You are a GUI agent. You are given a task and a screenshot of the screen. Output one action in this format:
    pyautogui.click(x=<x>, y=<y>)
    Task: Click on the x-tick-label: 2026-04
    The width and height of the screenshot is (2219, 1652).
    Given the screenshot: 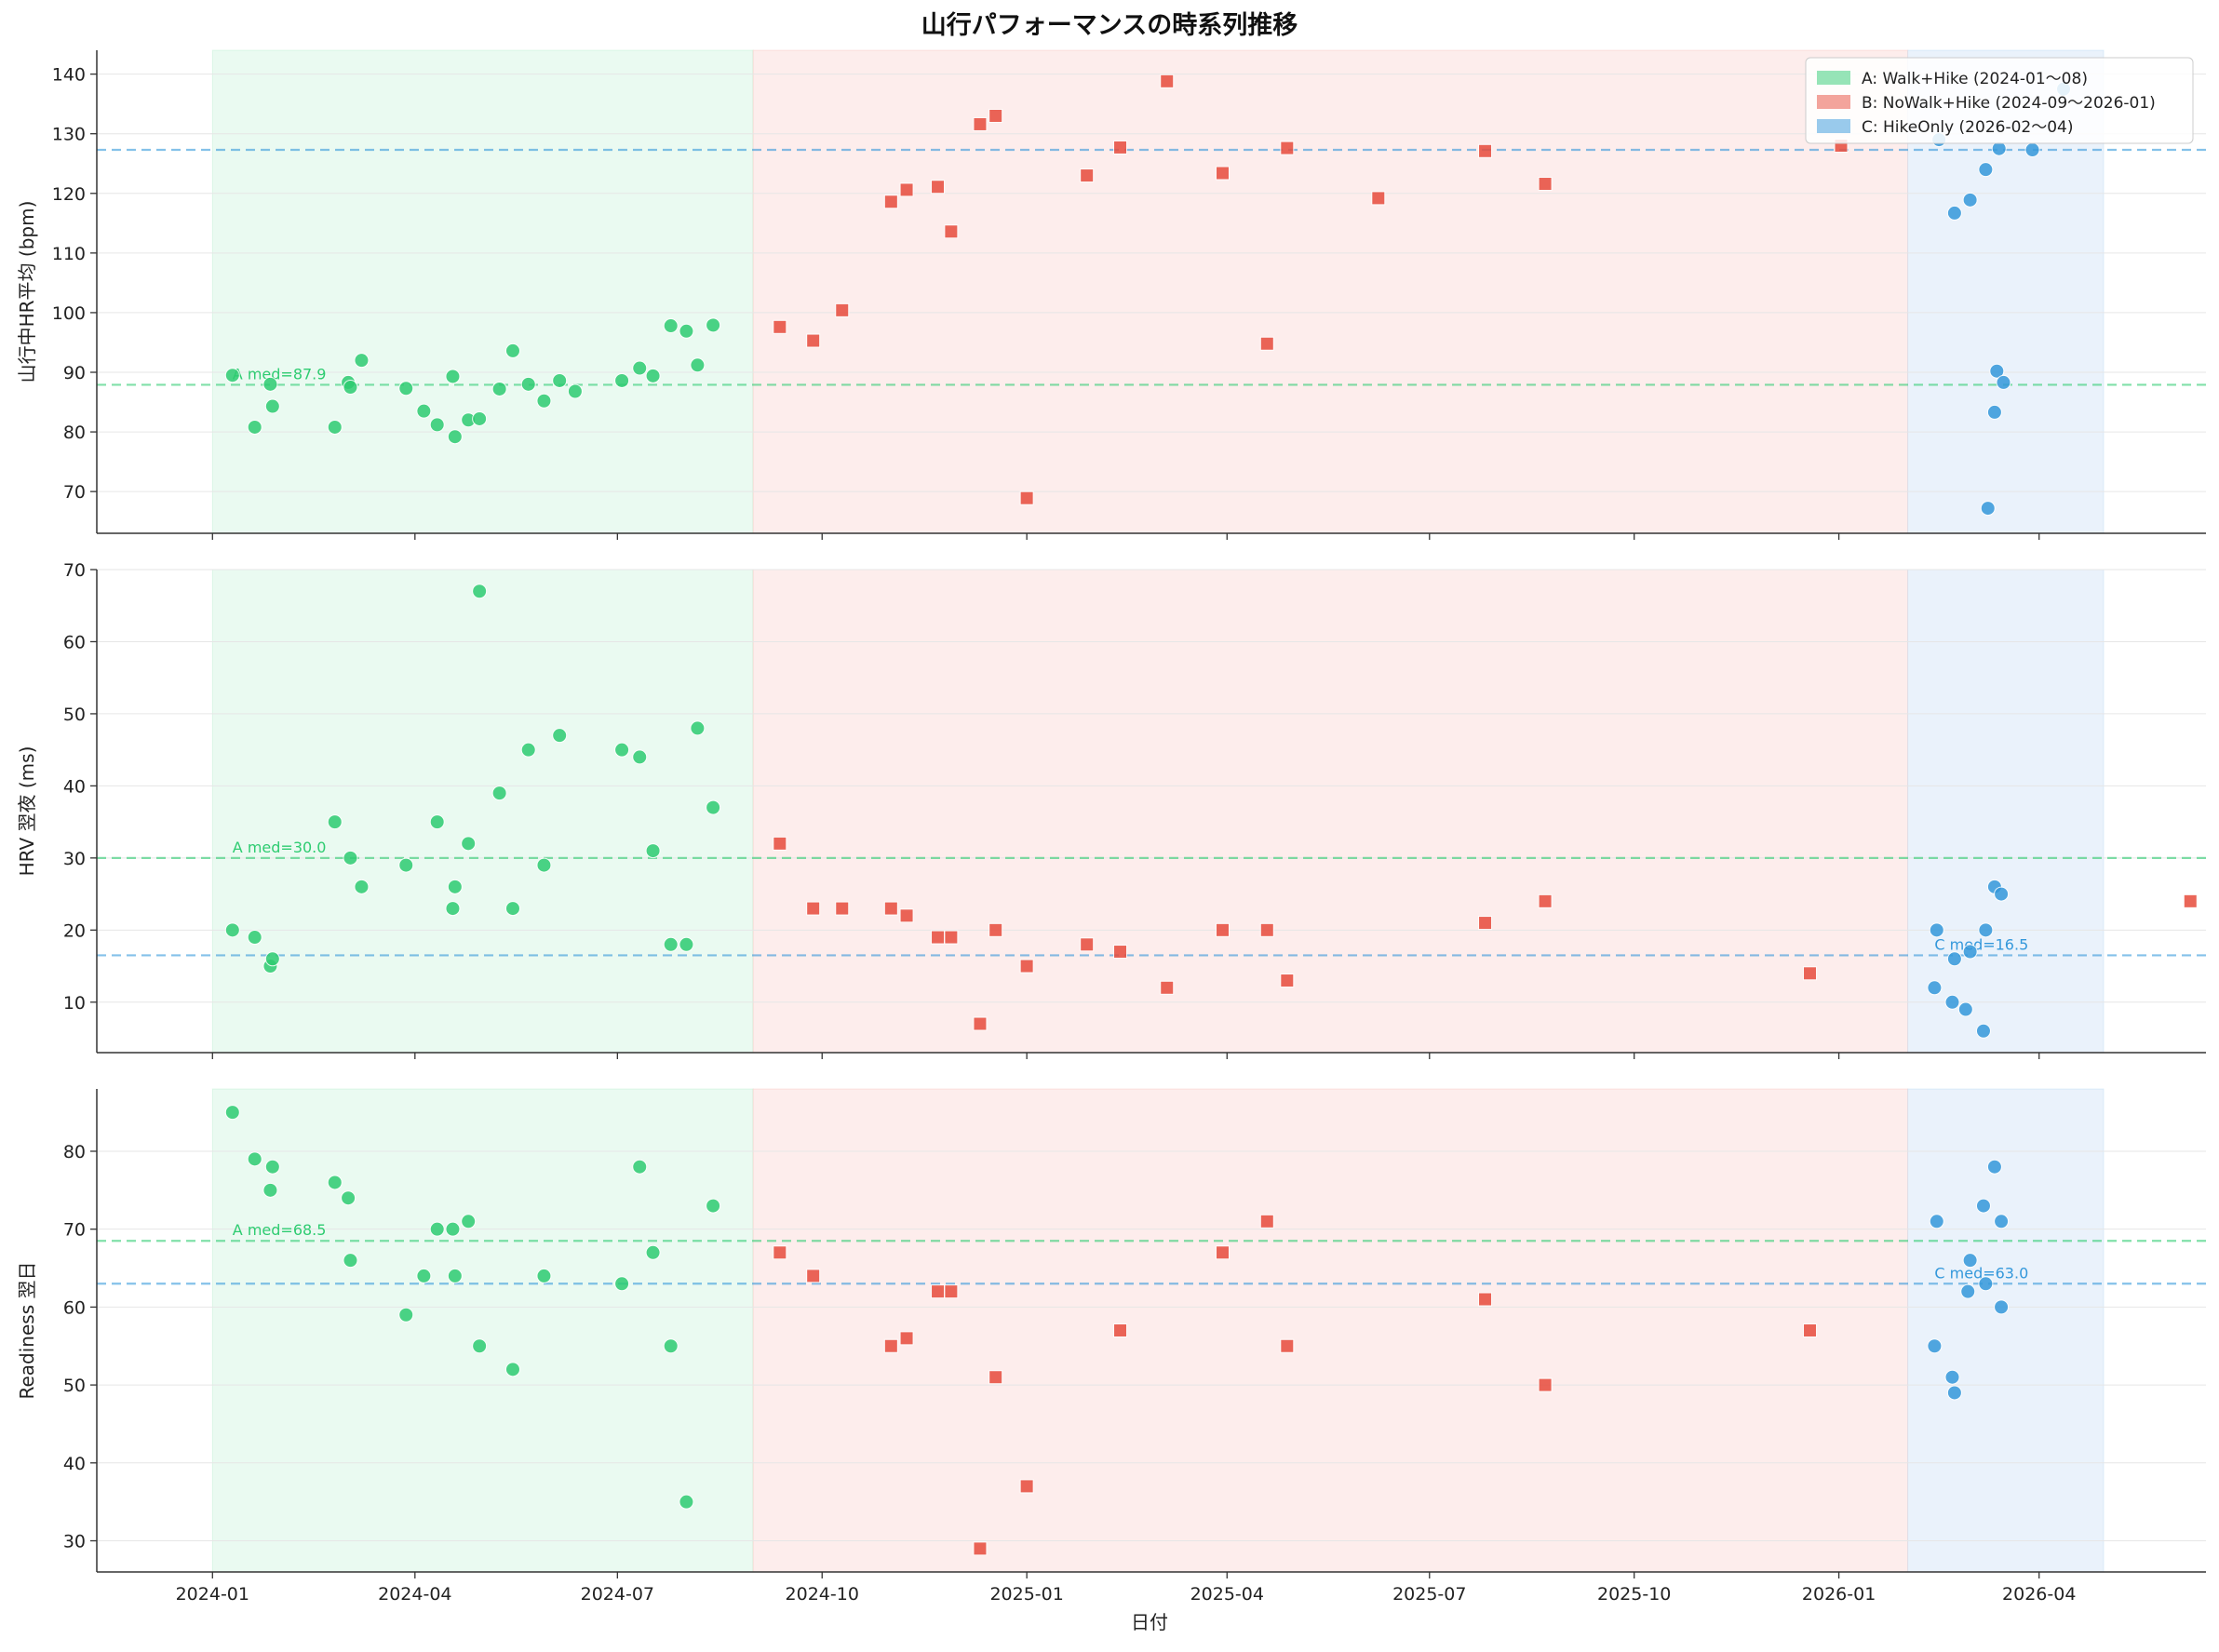 What is the action you would take?
    pyautogui.click(x=2039, y=1595)
    